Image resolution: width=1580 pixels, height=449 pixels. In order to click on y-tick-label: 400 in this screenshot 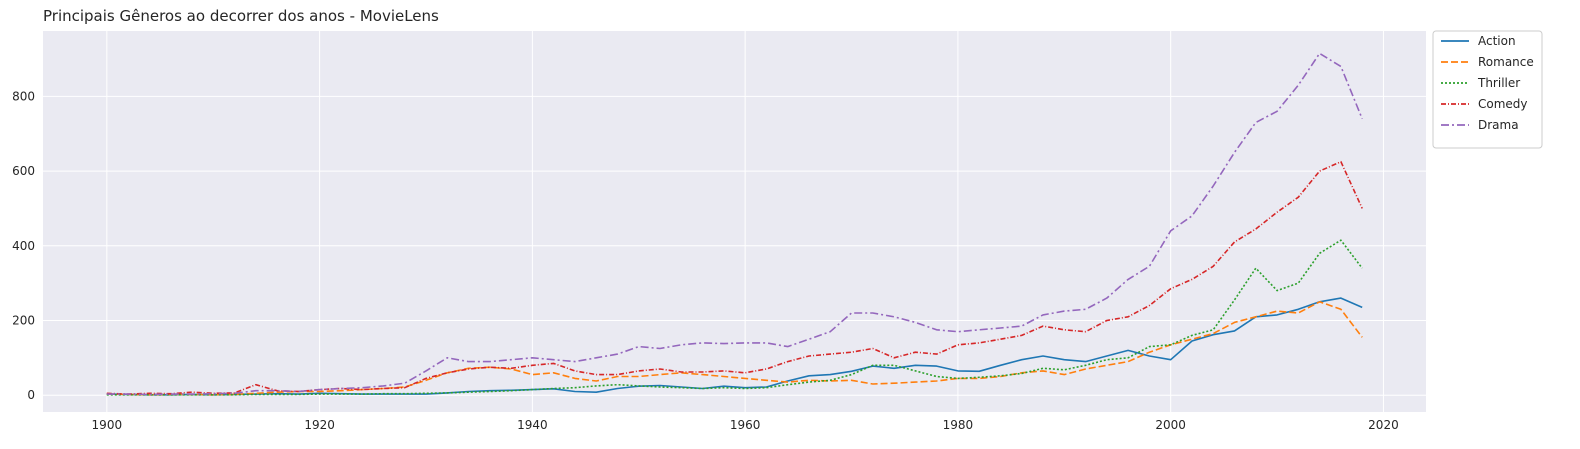, I will do `click(23, 246)`.